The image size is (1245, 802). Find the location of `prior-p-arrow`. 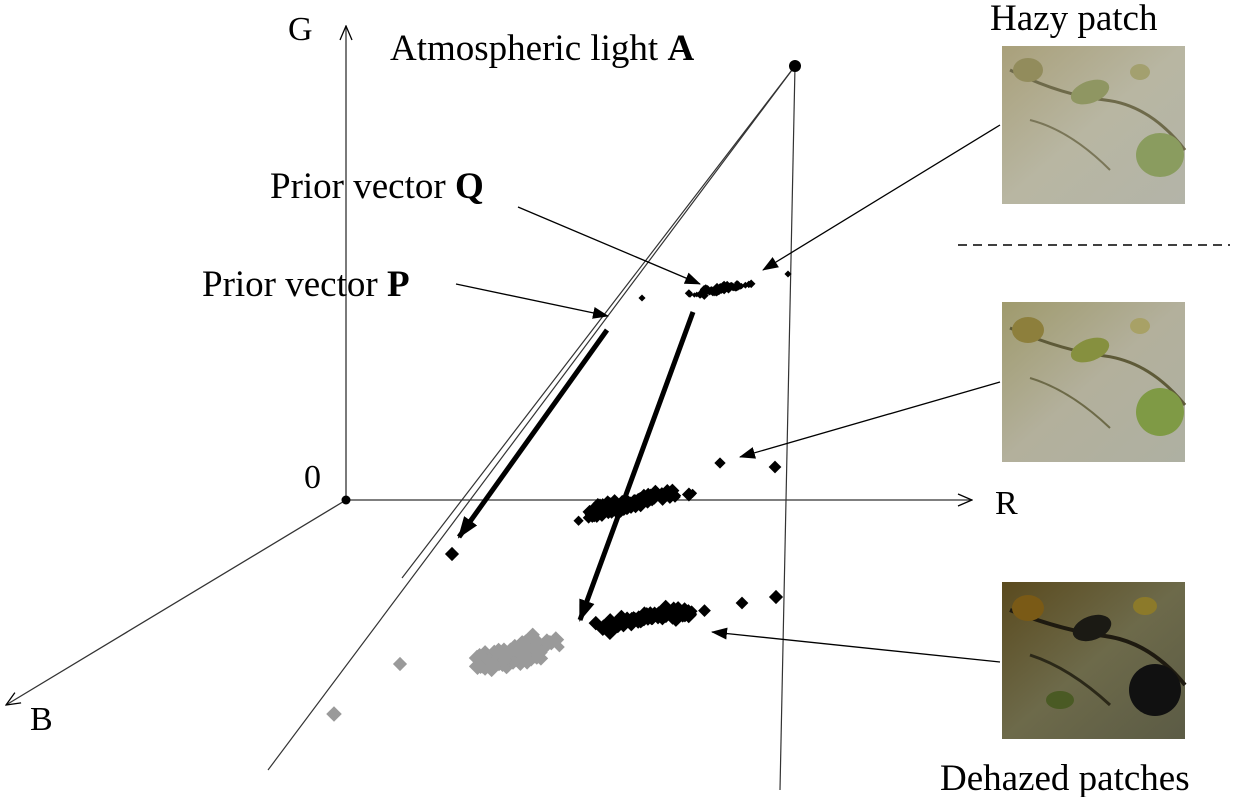

prior-p-arrow is located at coordinates (533, 433).